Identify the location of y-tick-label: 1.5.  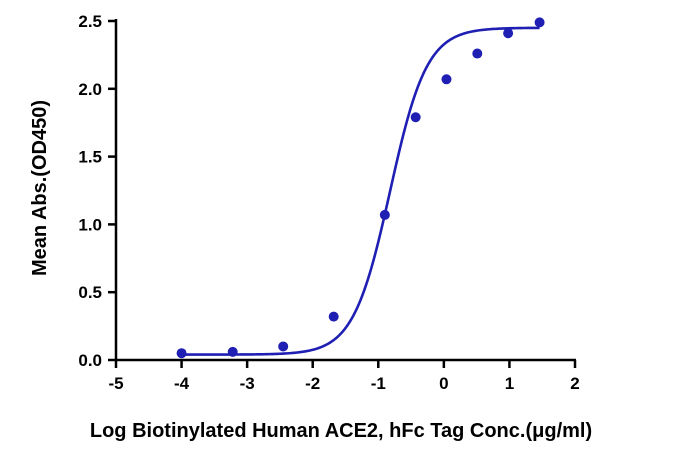
(90, 157).